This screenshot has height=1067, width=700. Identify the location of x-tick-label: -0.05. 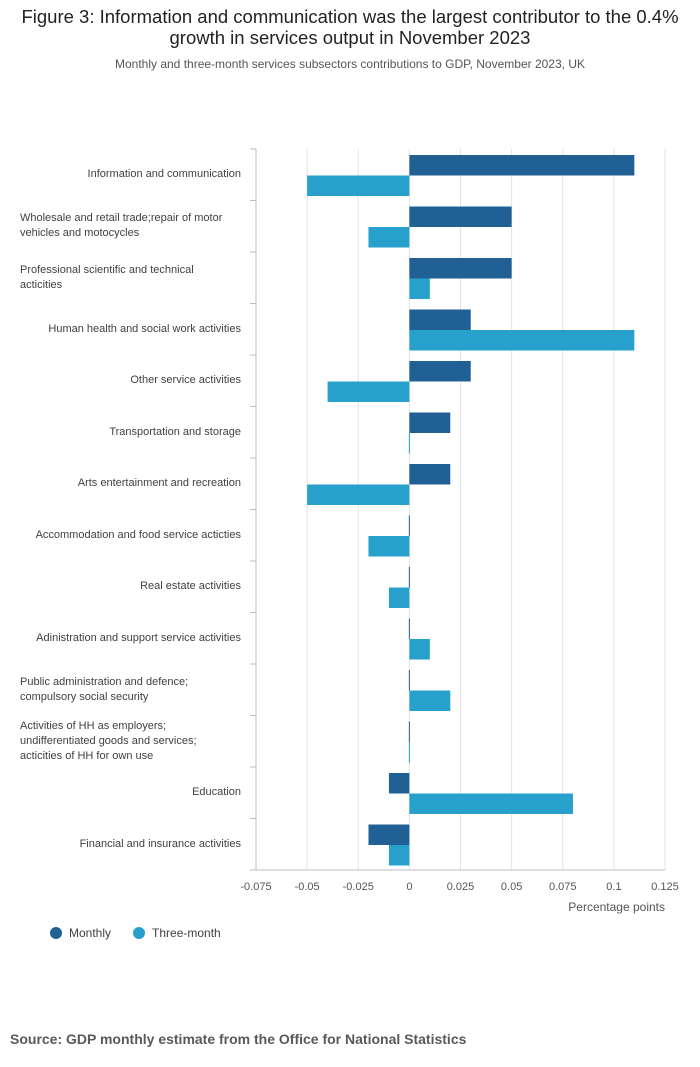
(307, 887).